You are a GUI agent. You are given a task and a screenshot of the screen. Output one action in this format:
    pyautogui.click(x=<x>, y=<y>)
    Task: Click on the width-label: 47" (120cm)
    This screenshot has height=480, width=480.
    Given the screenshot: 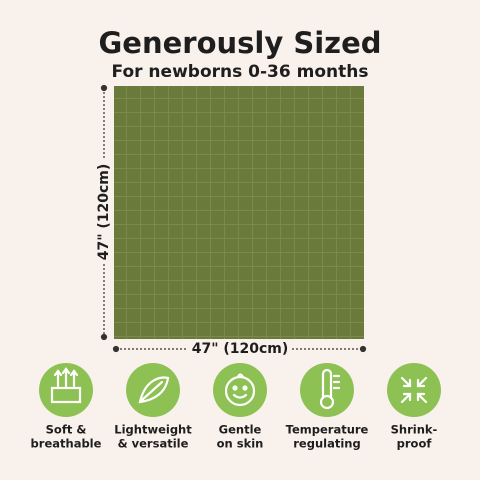 What is the action you would take?
    pyautogui.click(x=240, y=349)
    